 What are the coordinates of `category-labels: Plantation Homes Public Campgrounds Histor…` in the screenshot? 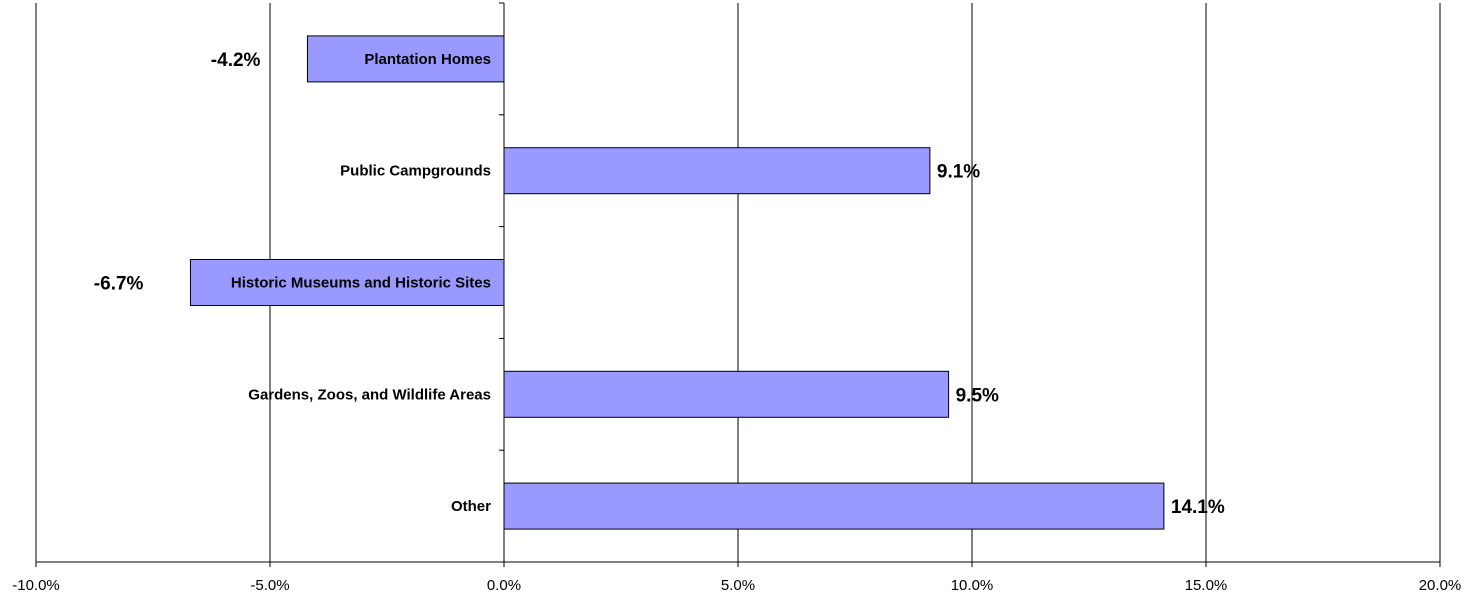 It's located at (361, 283).